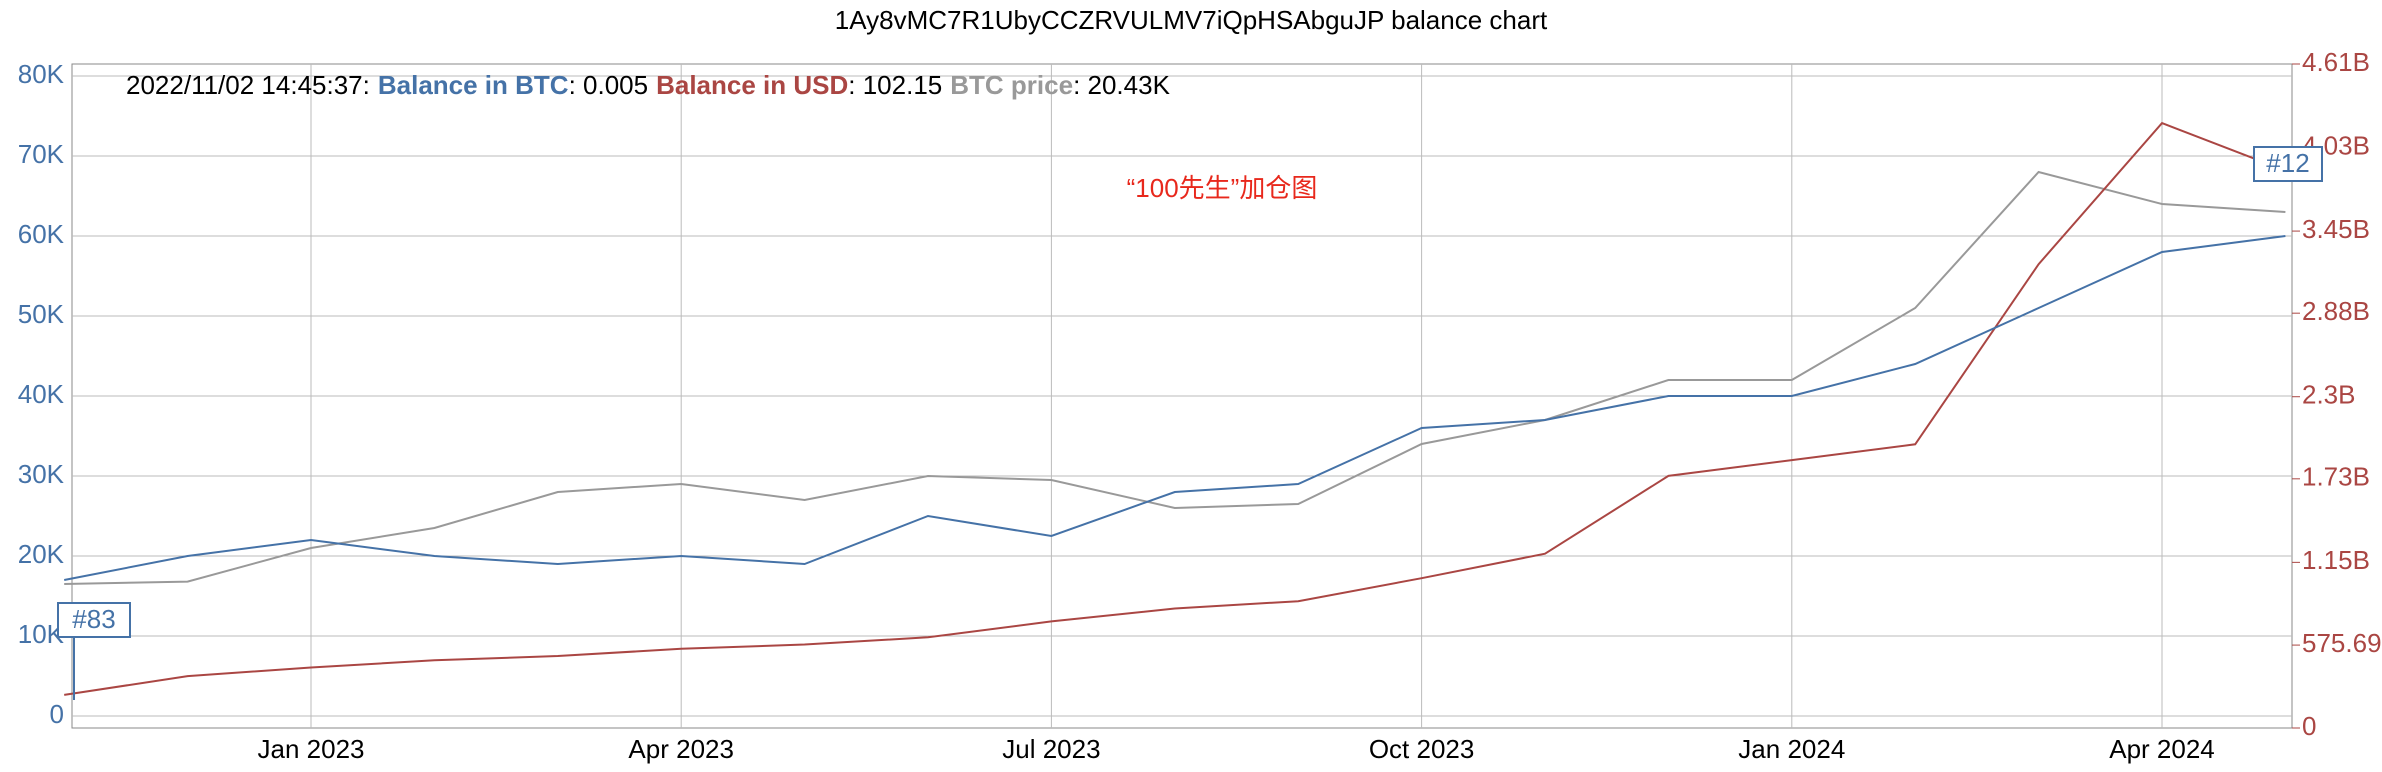  I want to click on y-tick-label: 30K, so click(41, 474).